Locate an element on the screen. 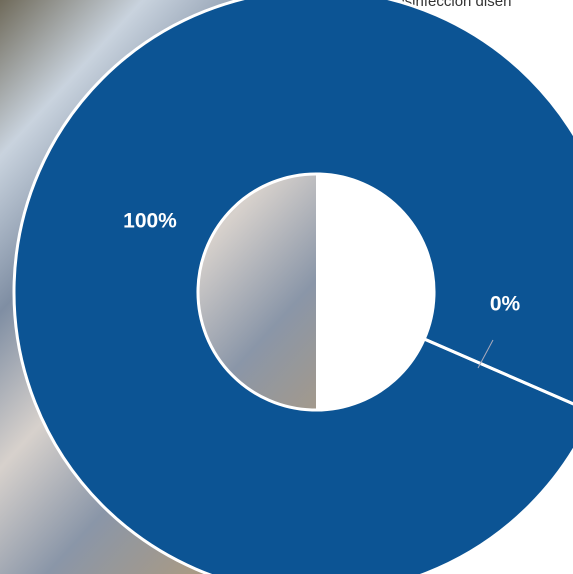 The height and width of the screenshot is (574, 573). data-label: 100% is located at coordinates (150, 221).